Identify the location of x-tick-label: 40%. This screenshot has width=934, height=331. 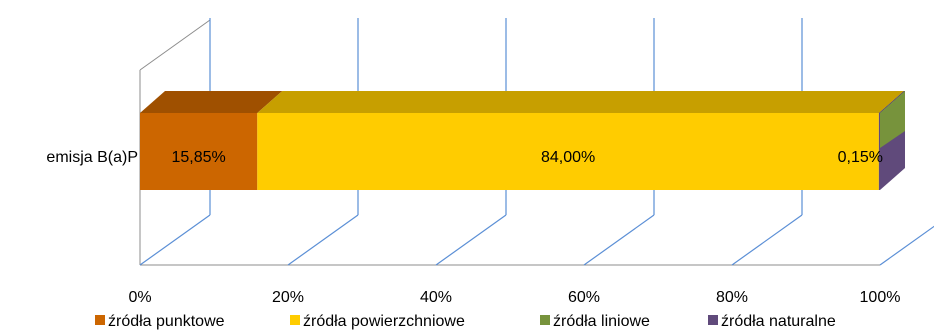
(436, 297).